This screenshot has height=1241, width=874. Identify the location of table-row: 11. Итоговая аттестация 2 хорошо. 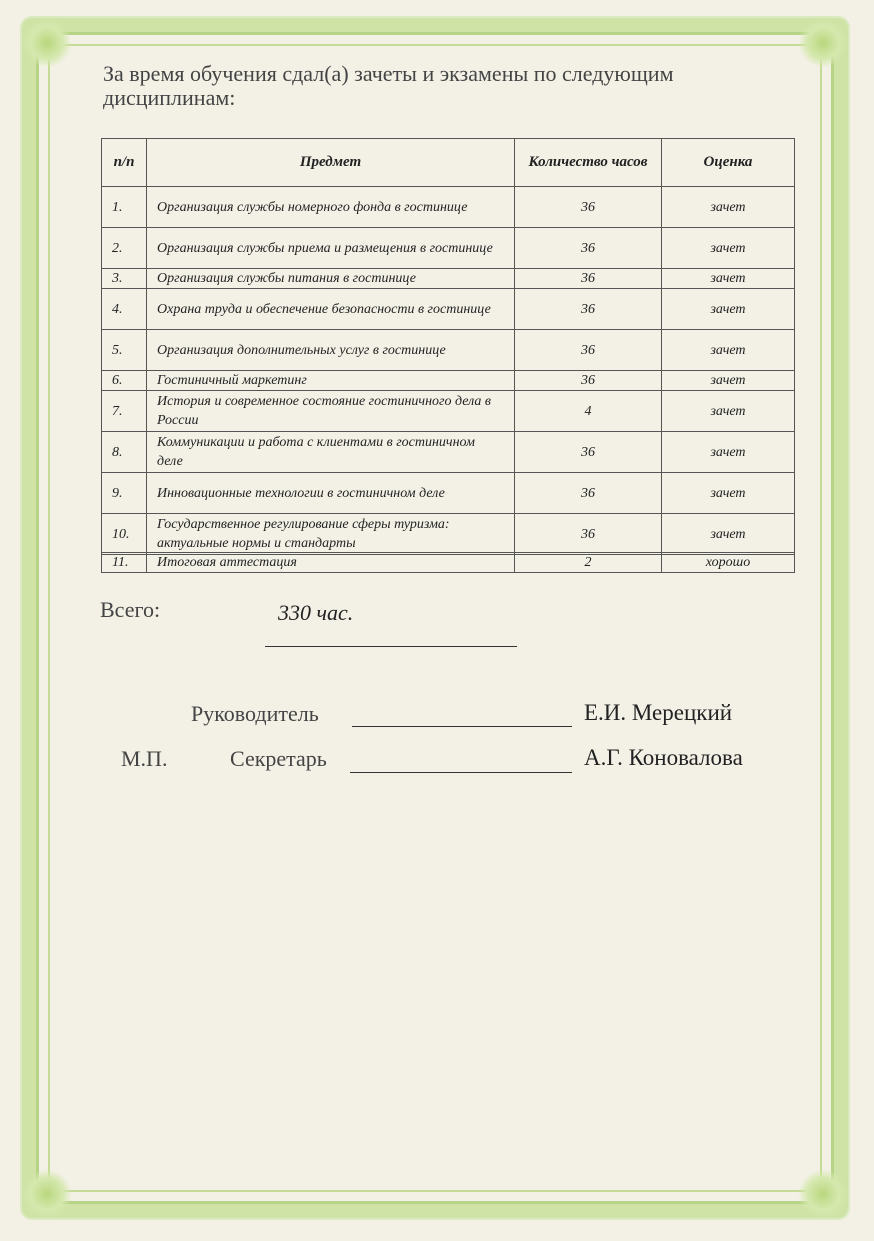
(448, 562).